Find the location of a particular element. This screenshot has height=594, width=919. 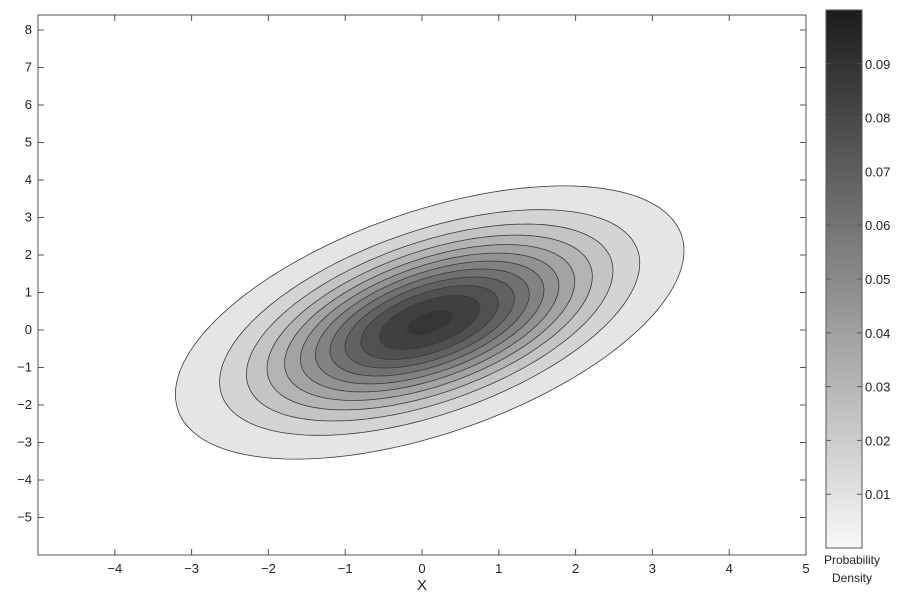

colorbar-tick-label: 0.09 is located at coordinates (877, 64).